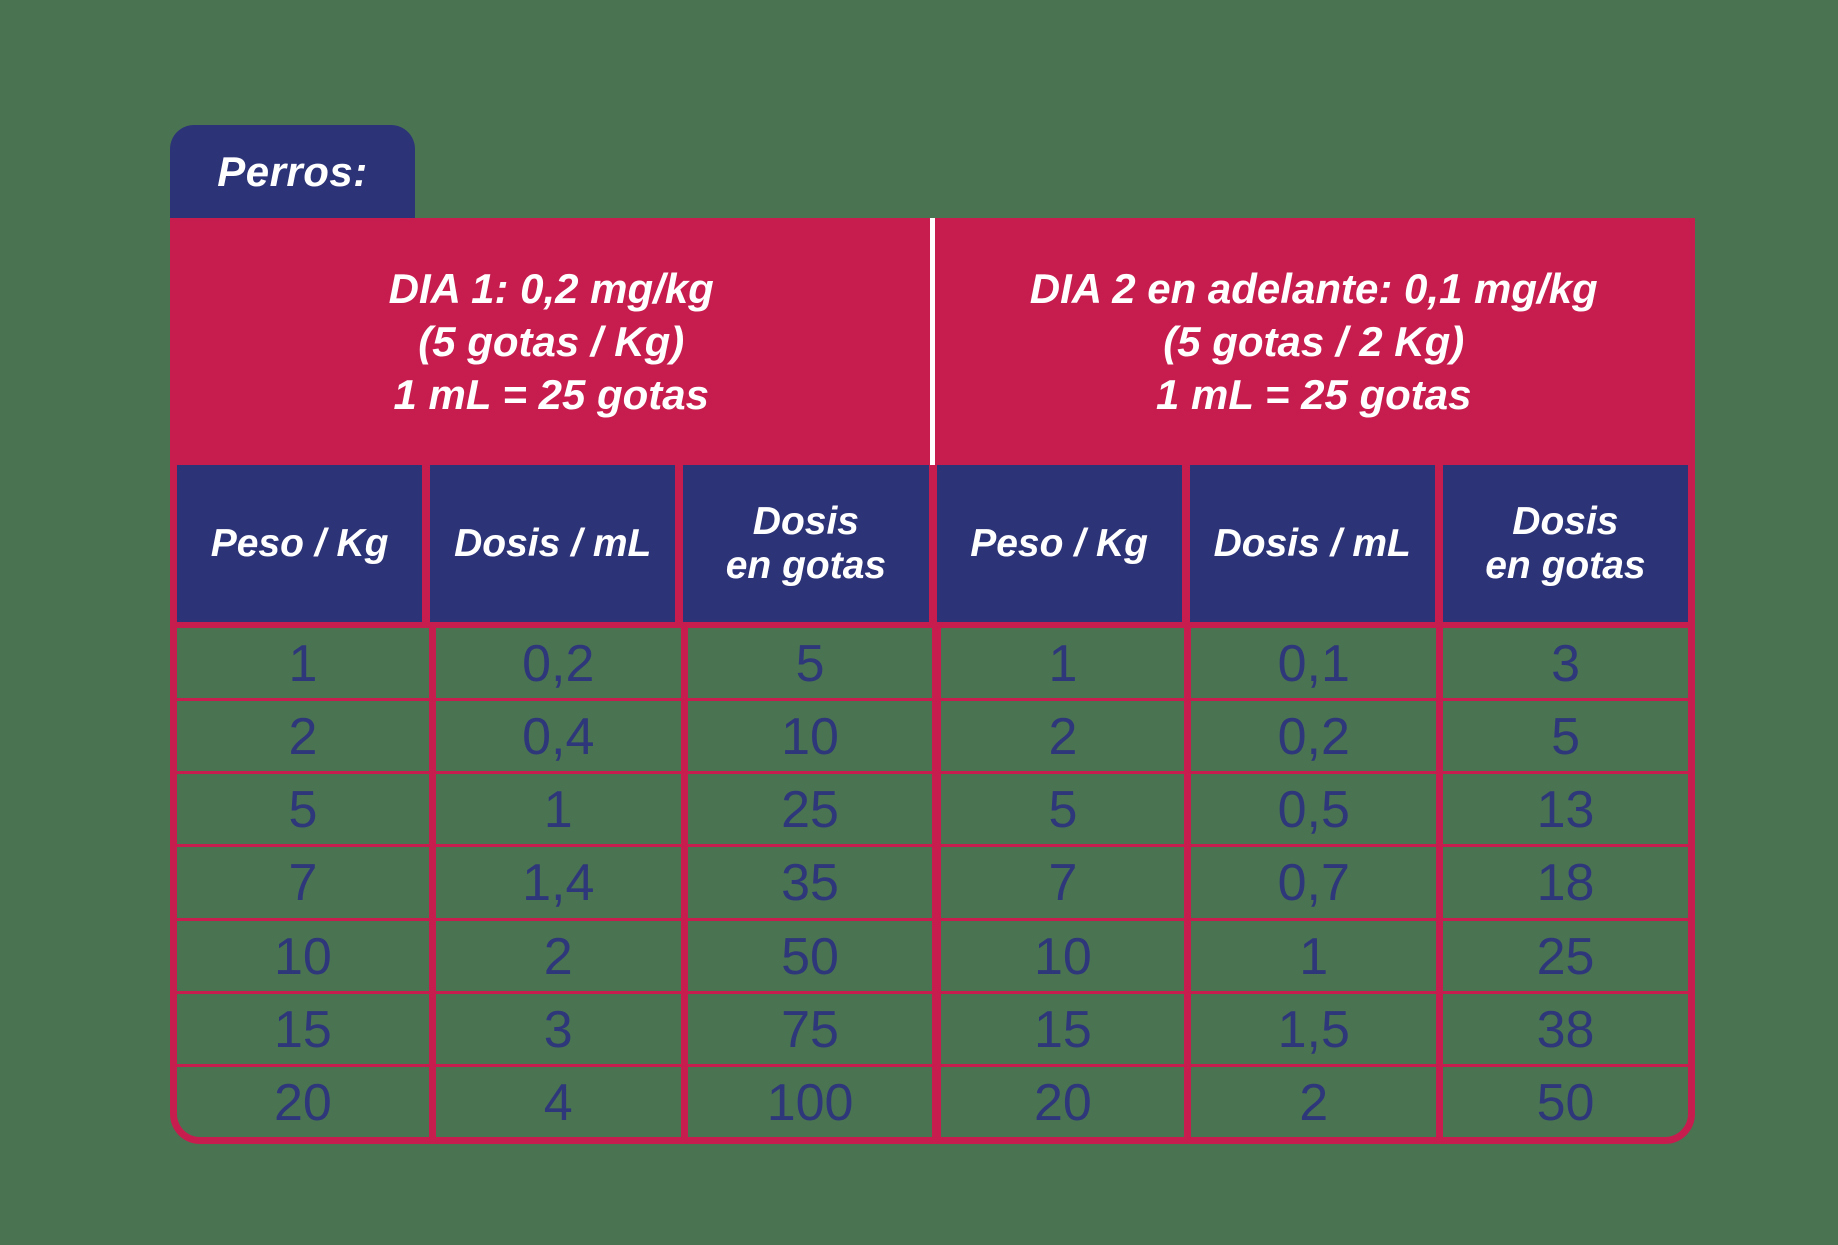 This screenshot has height=1245, width=1838. What do you see at coordinates (1310, 809) in the screenshot?
I see `table-cell: 0,5` at bounding box center [1310, 809].